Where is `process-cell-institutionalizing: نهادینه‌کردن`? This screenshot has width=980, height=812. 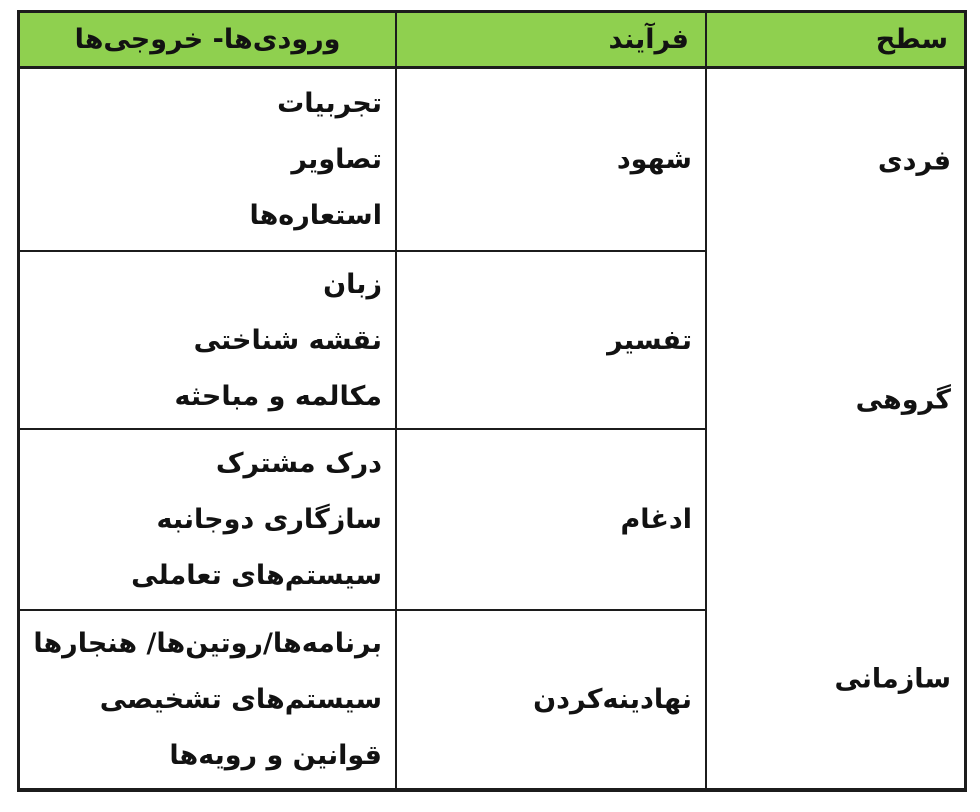 process-cell-institutionalizing: نهادینه‌کردن is located at coordinates (551, 699).